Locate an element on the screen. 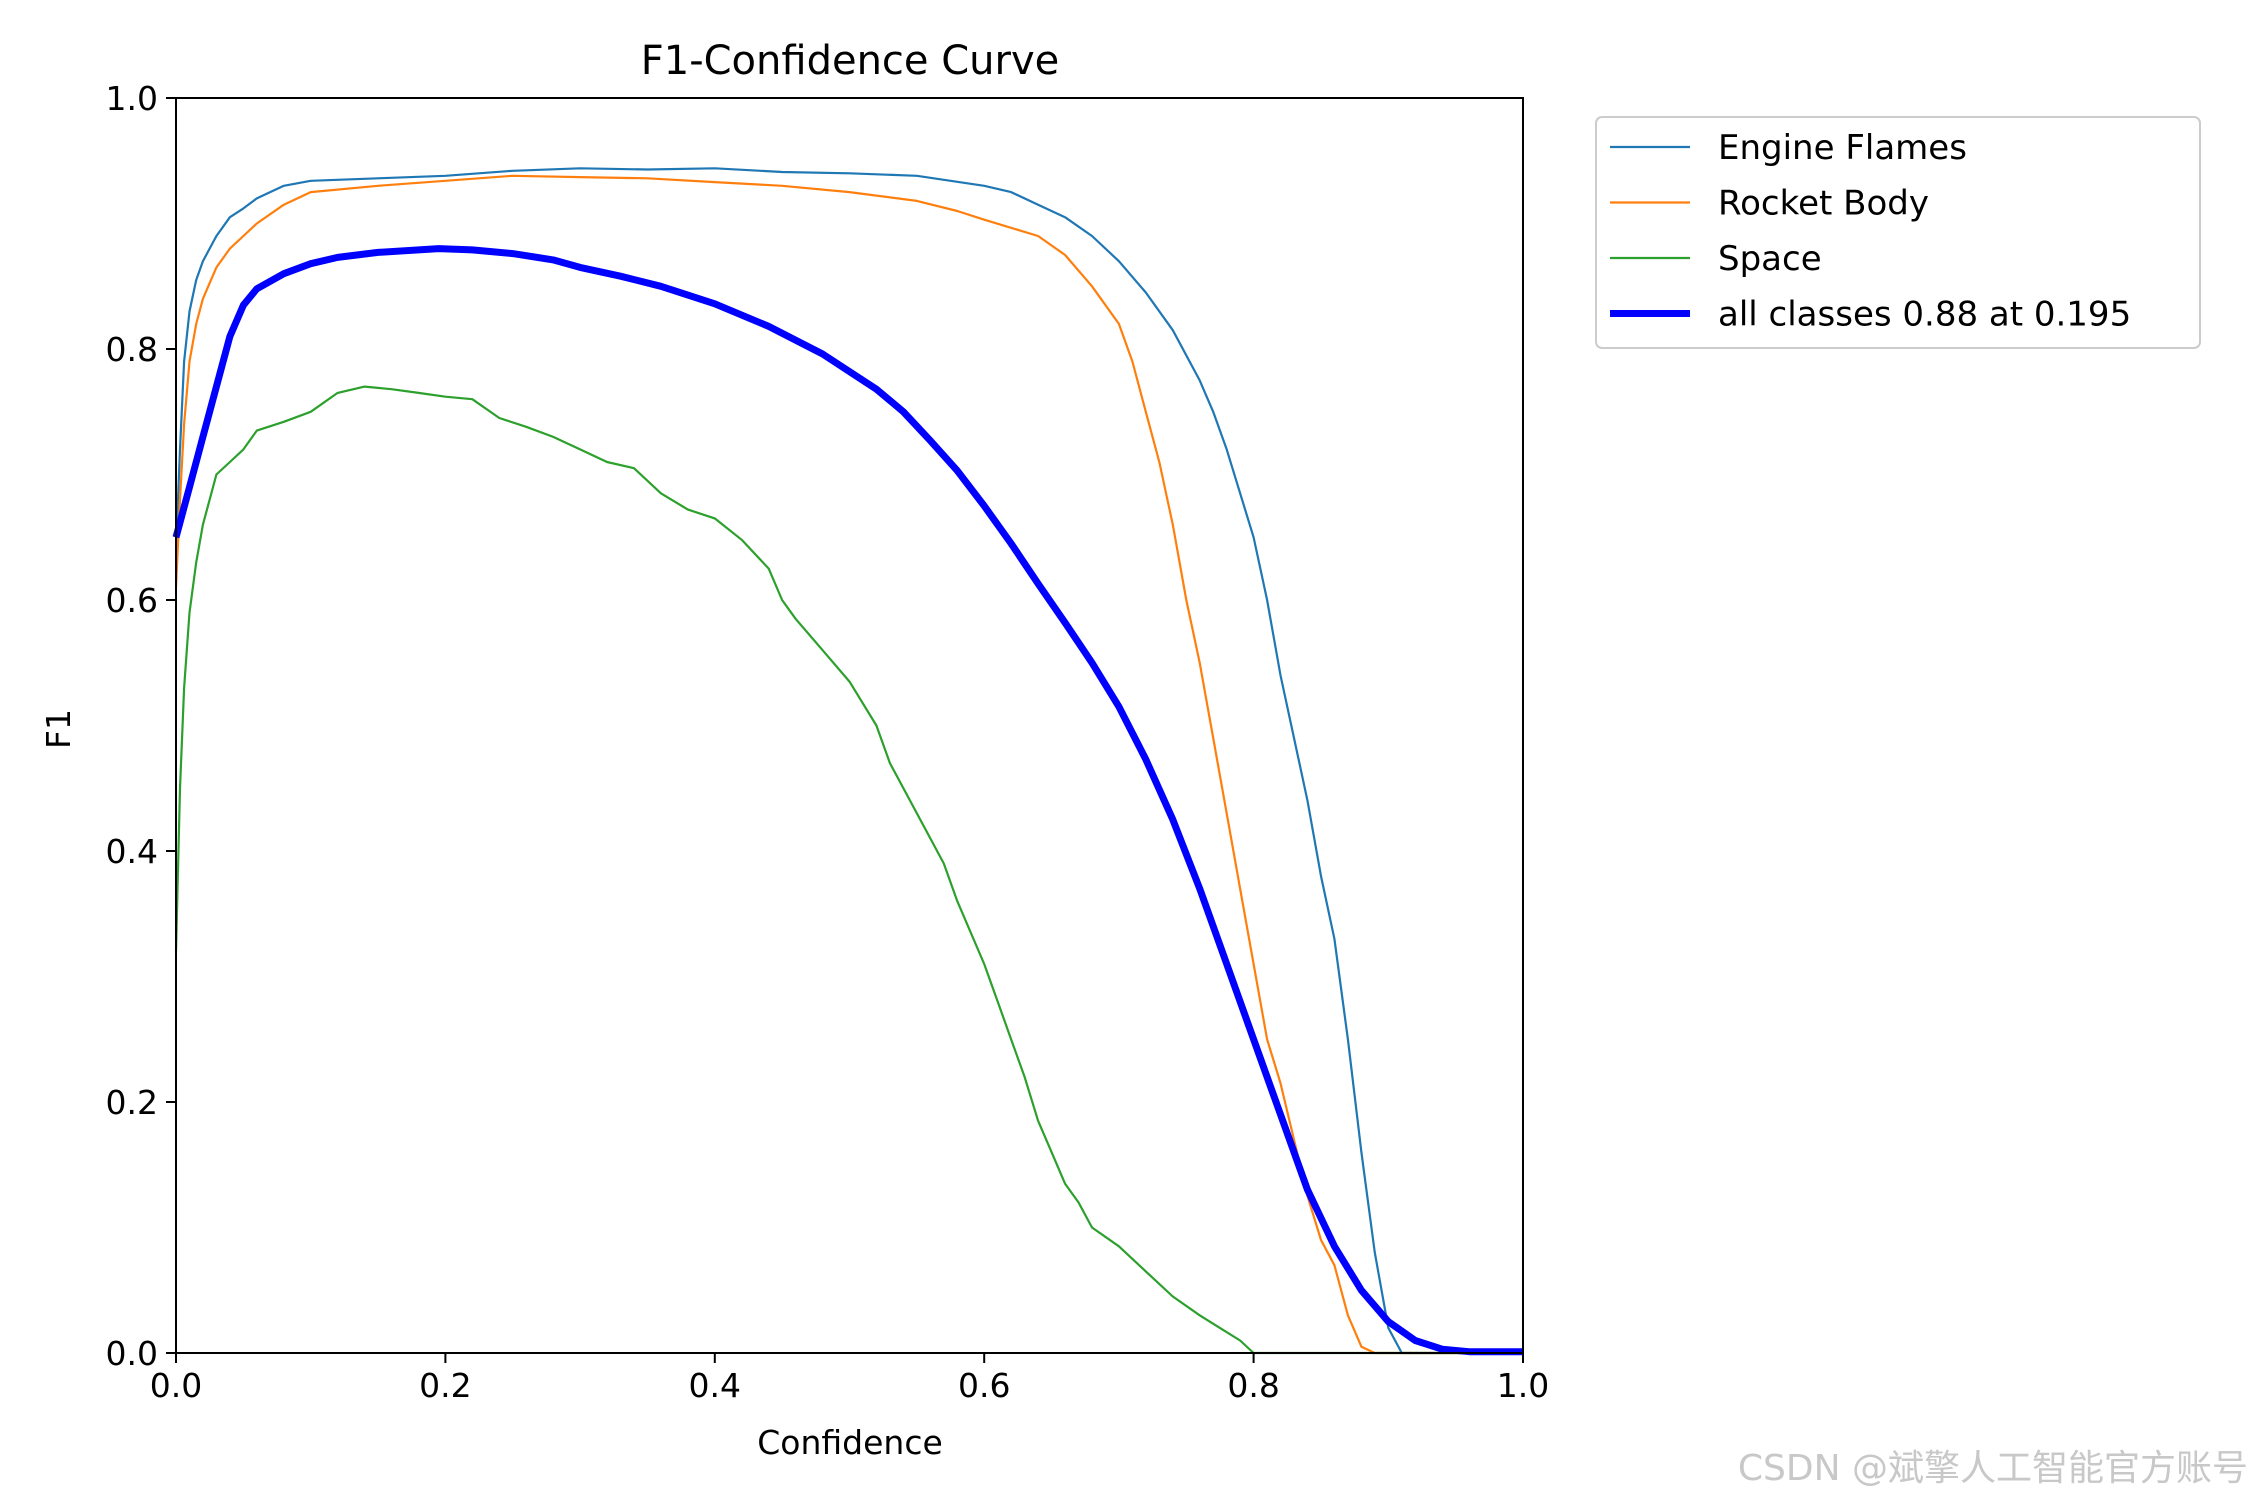 The width and height of the screenshot is (2250, 1500). y-tick-label: 0.2 is located at coordinates (132, 1102).